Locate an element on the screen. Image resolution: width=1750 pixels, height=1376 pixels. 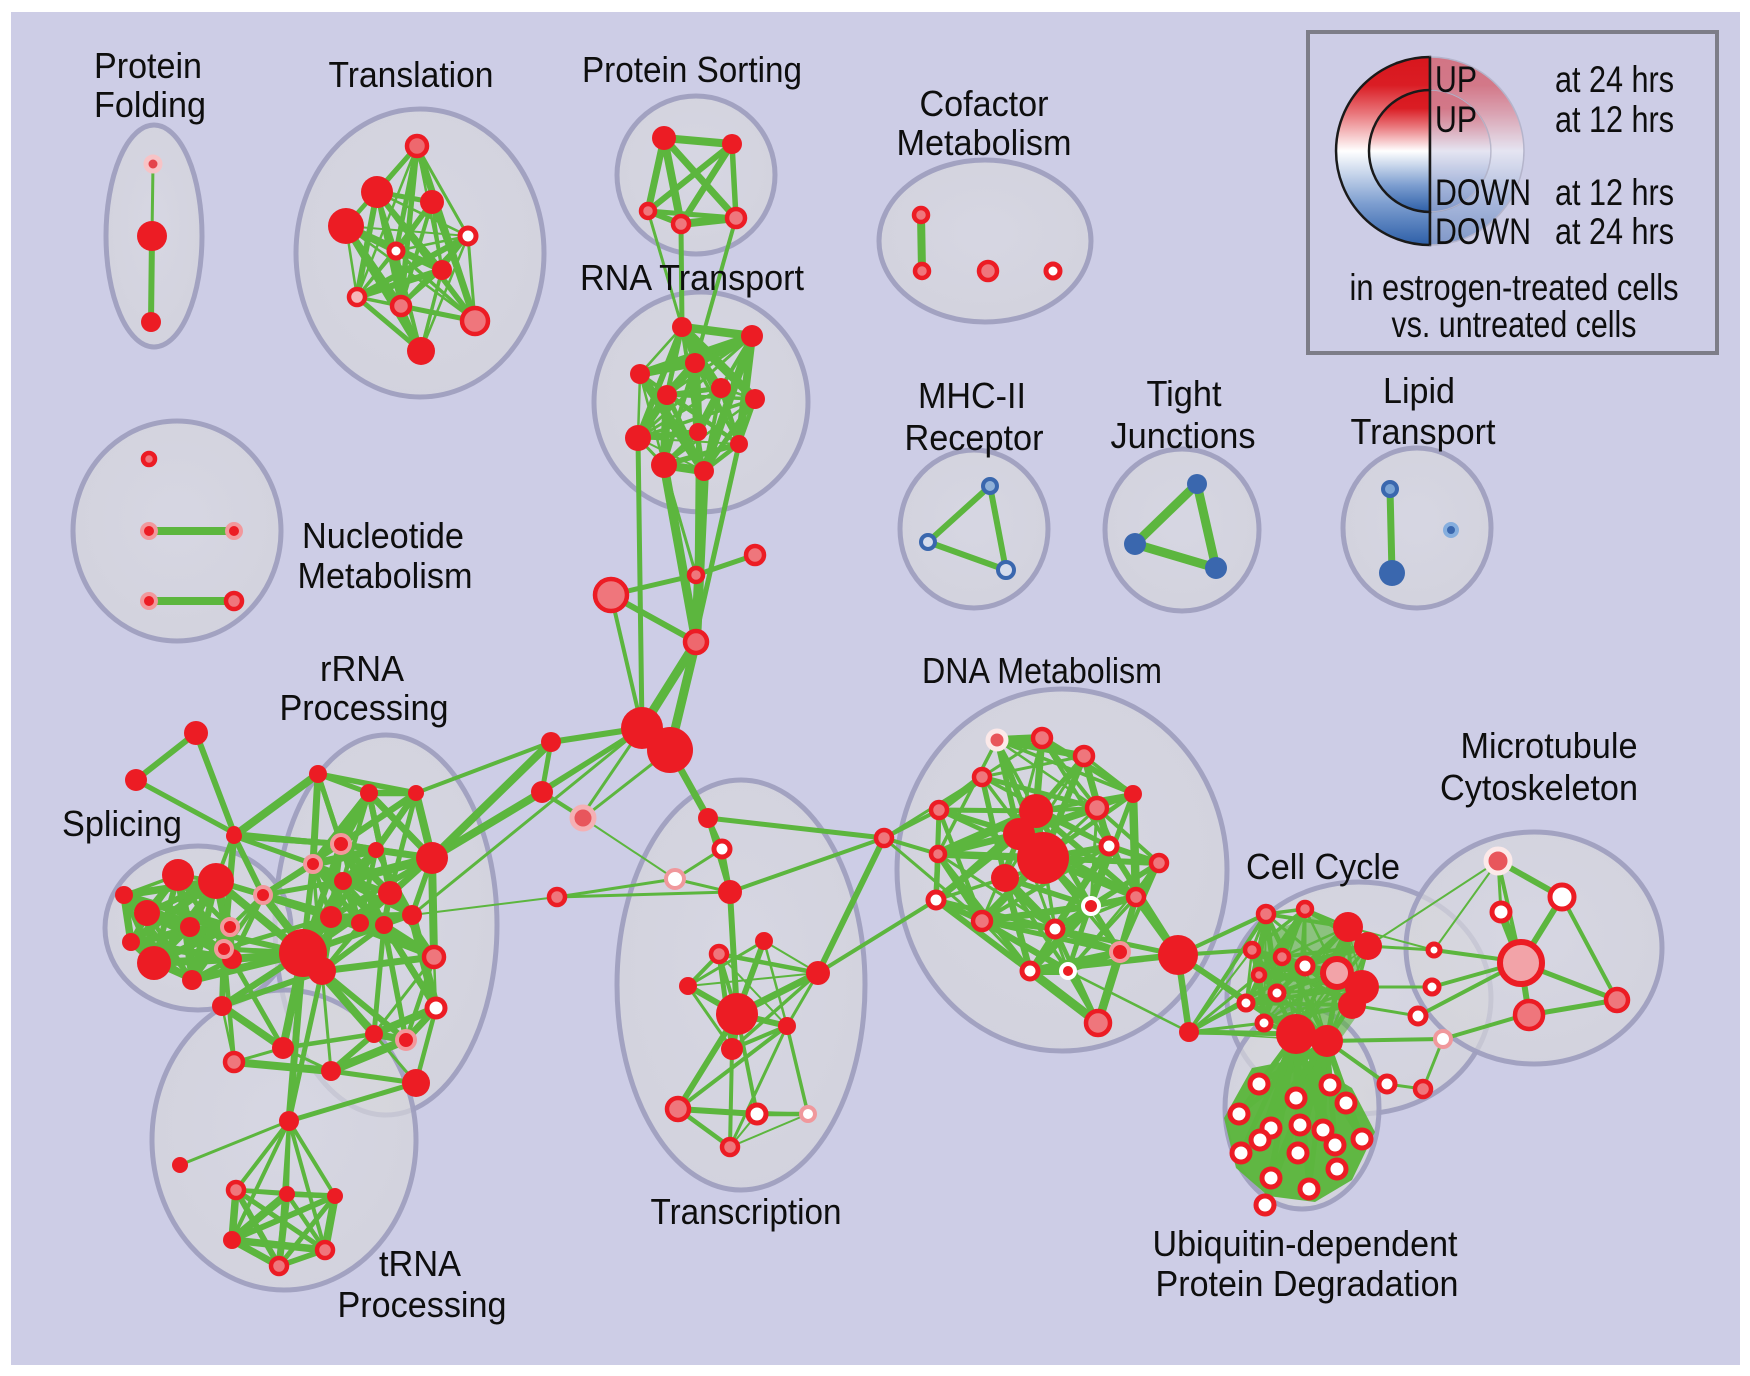
svg-text: Splicing is located at coordinates (122, 823).